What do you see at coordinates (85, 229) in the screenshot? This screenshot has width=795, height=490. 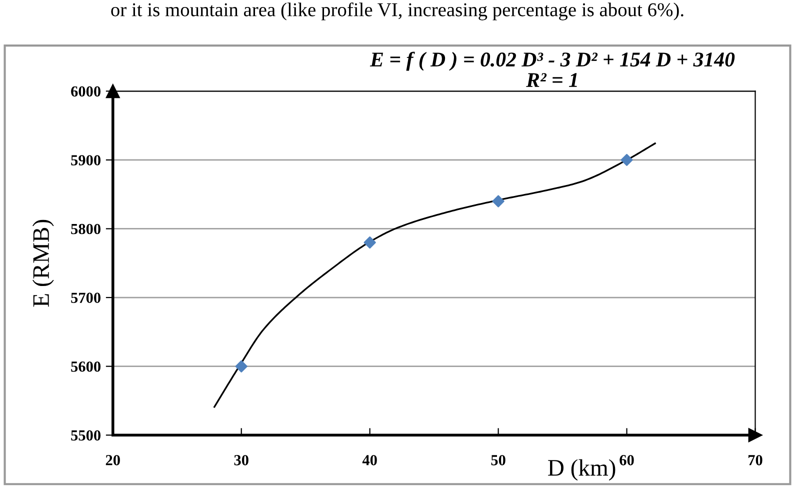 I see `y-tick-label: 5800` at bounding box center [85, 229].